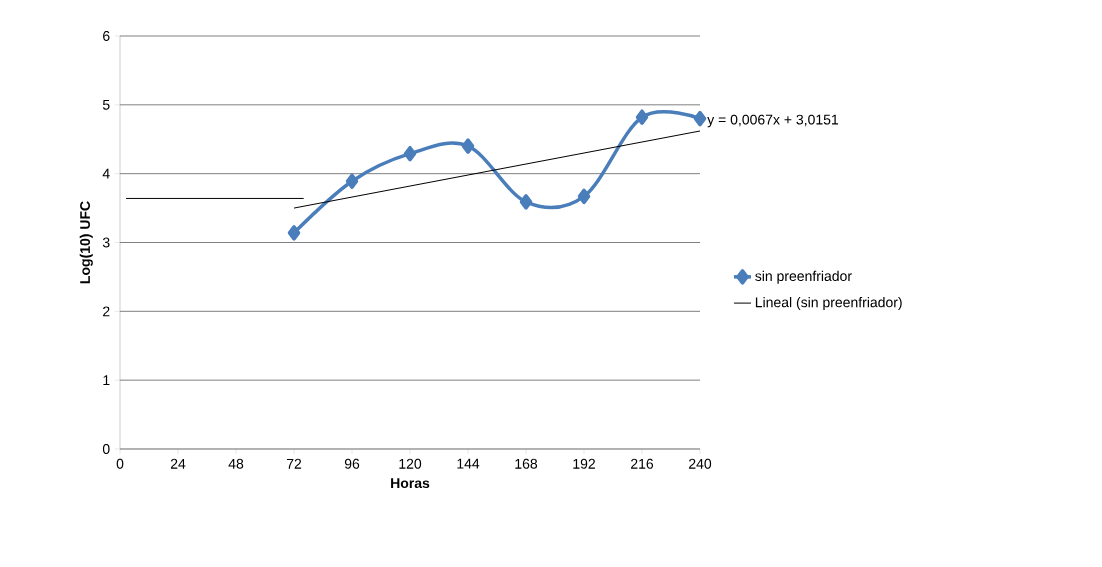  I want to click on y-tick-label: 2, so click(106, 311).